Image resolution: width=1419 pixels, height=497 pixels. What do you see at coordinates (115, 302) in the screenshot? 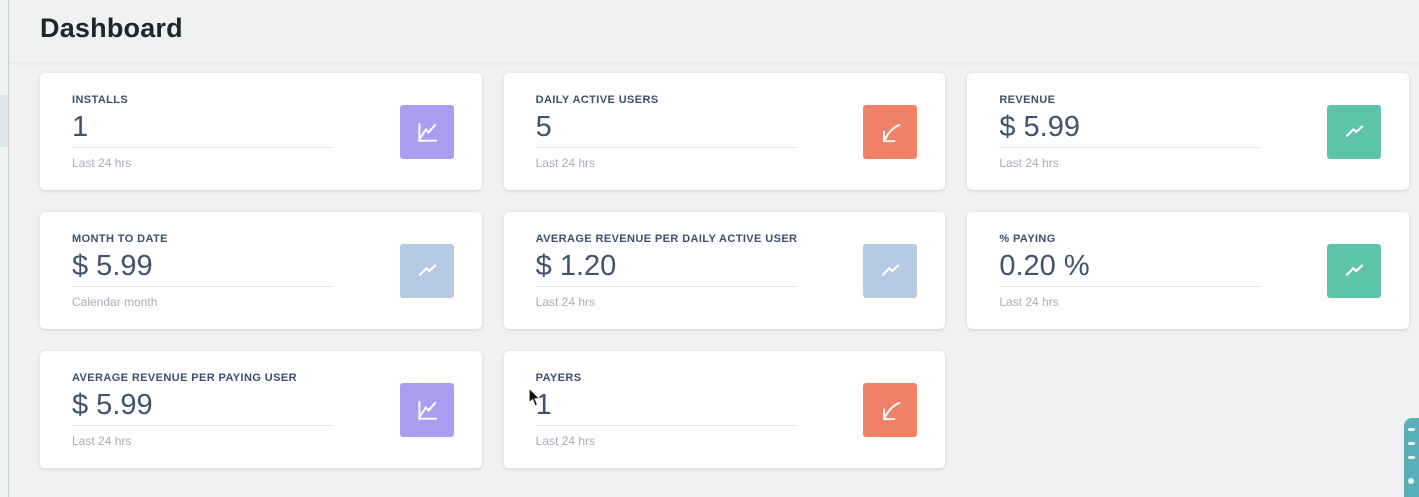
I see `metric-caption: Calendar month` at bounding box center [115, 302].